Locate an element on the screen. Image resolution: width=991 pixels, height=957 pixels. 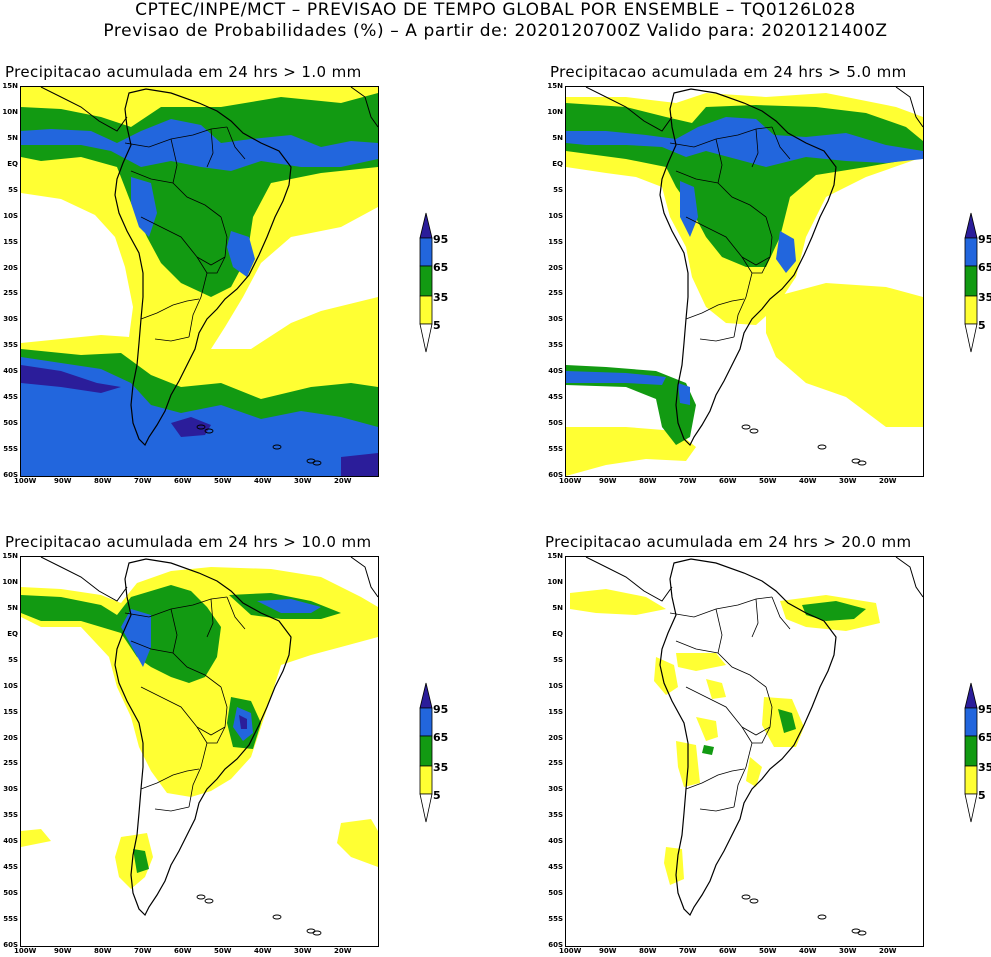
panel-4-colorbar is located at coordinates (971, 755).